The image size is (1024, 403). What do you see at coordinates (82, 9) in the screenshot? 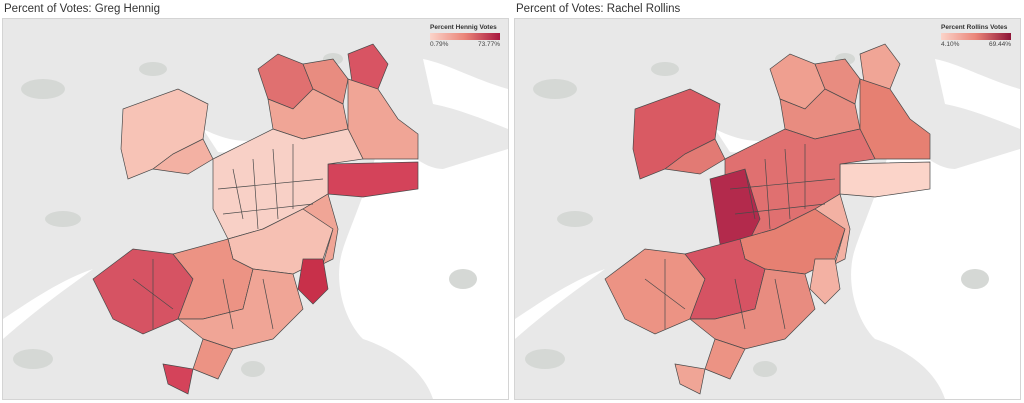
I see `panel-title: Percent of Votes: Greg Hennig` at bounding box center [82, 9].